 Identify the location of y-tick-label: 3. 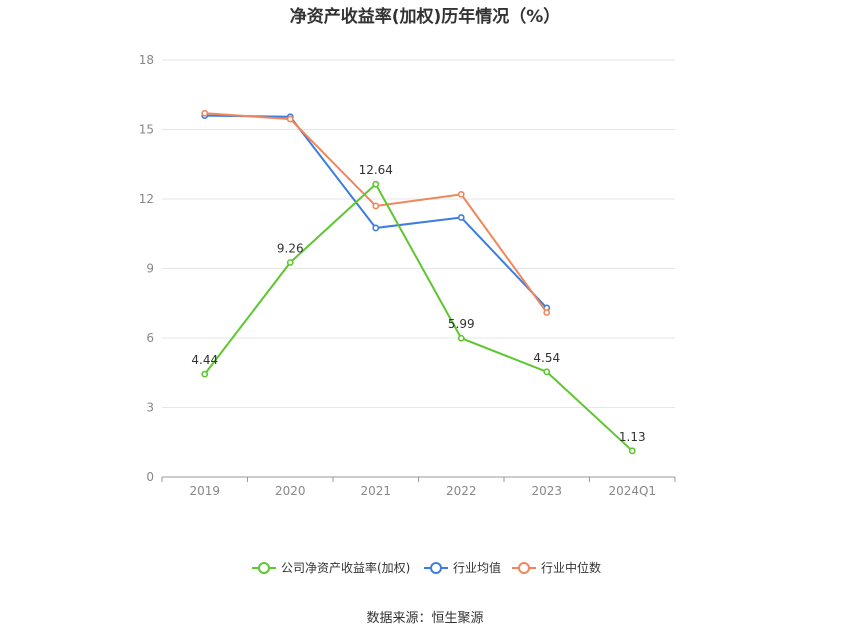
(150, 408).